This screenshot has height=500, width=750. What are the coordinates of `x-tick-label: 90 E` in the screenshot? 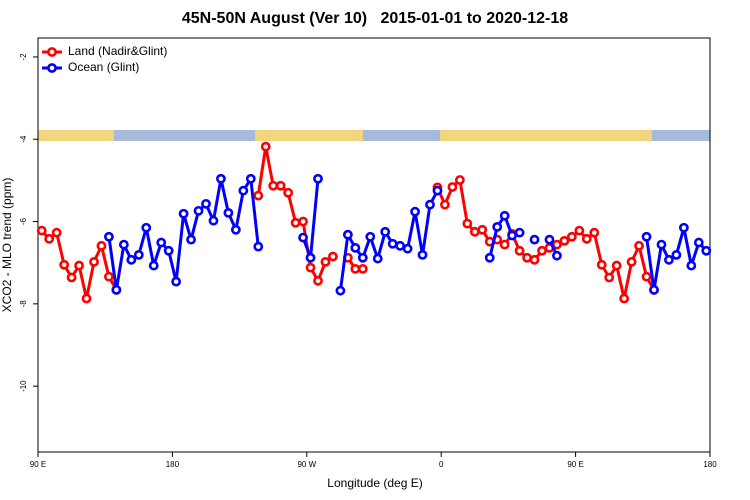 It's located at (38, 464).